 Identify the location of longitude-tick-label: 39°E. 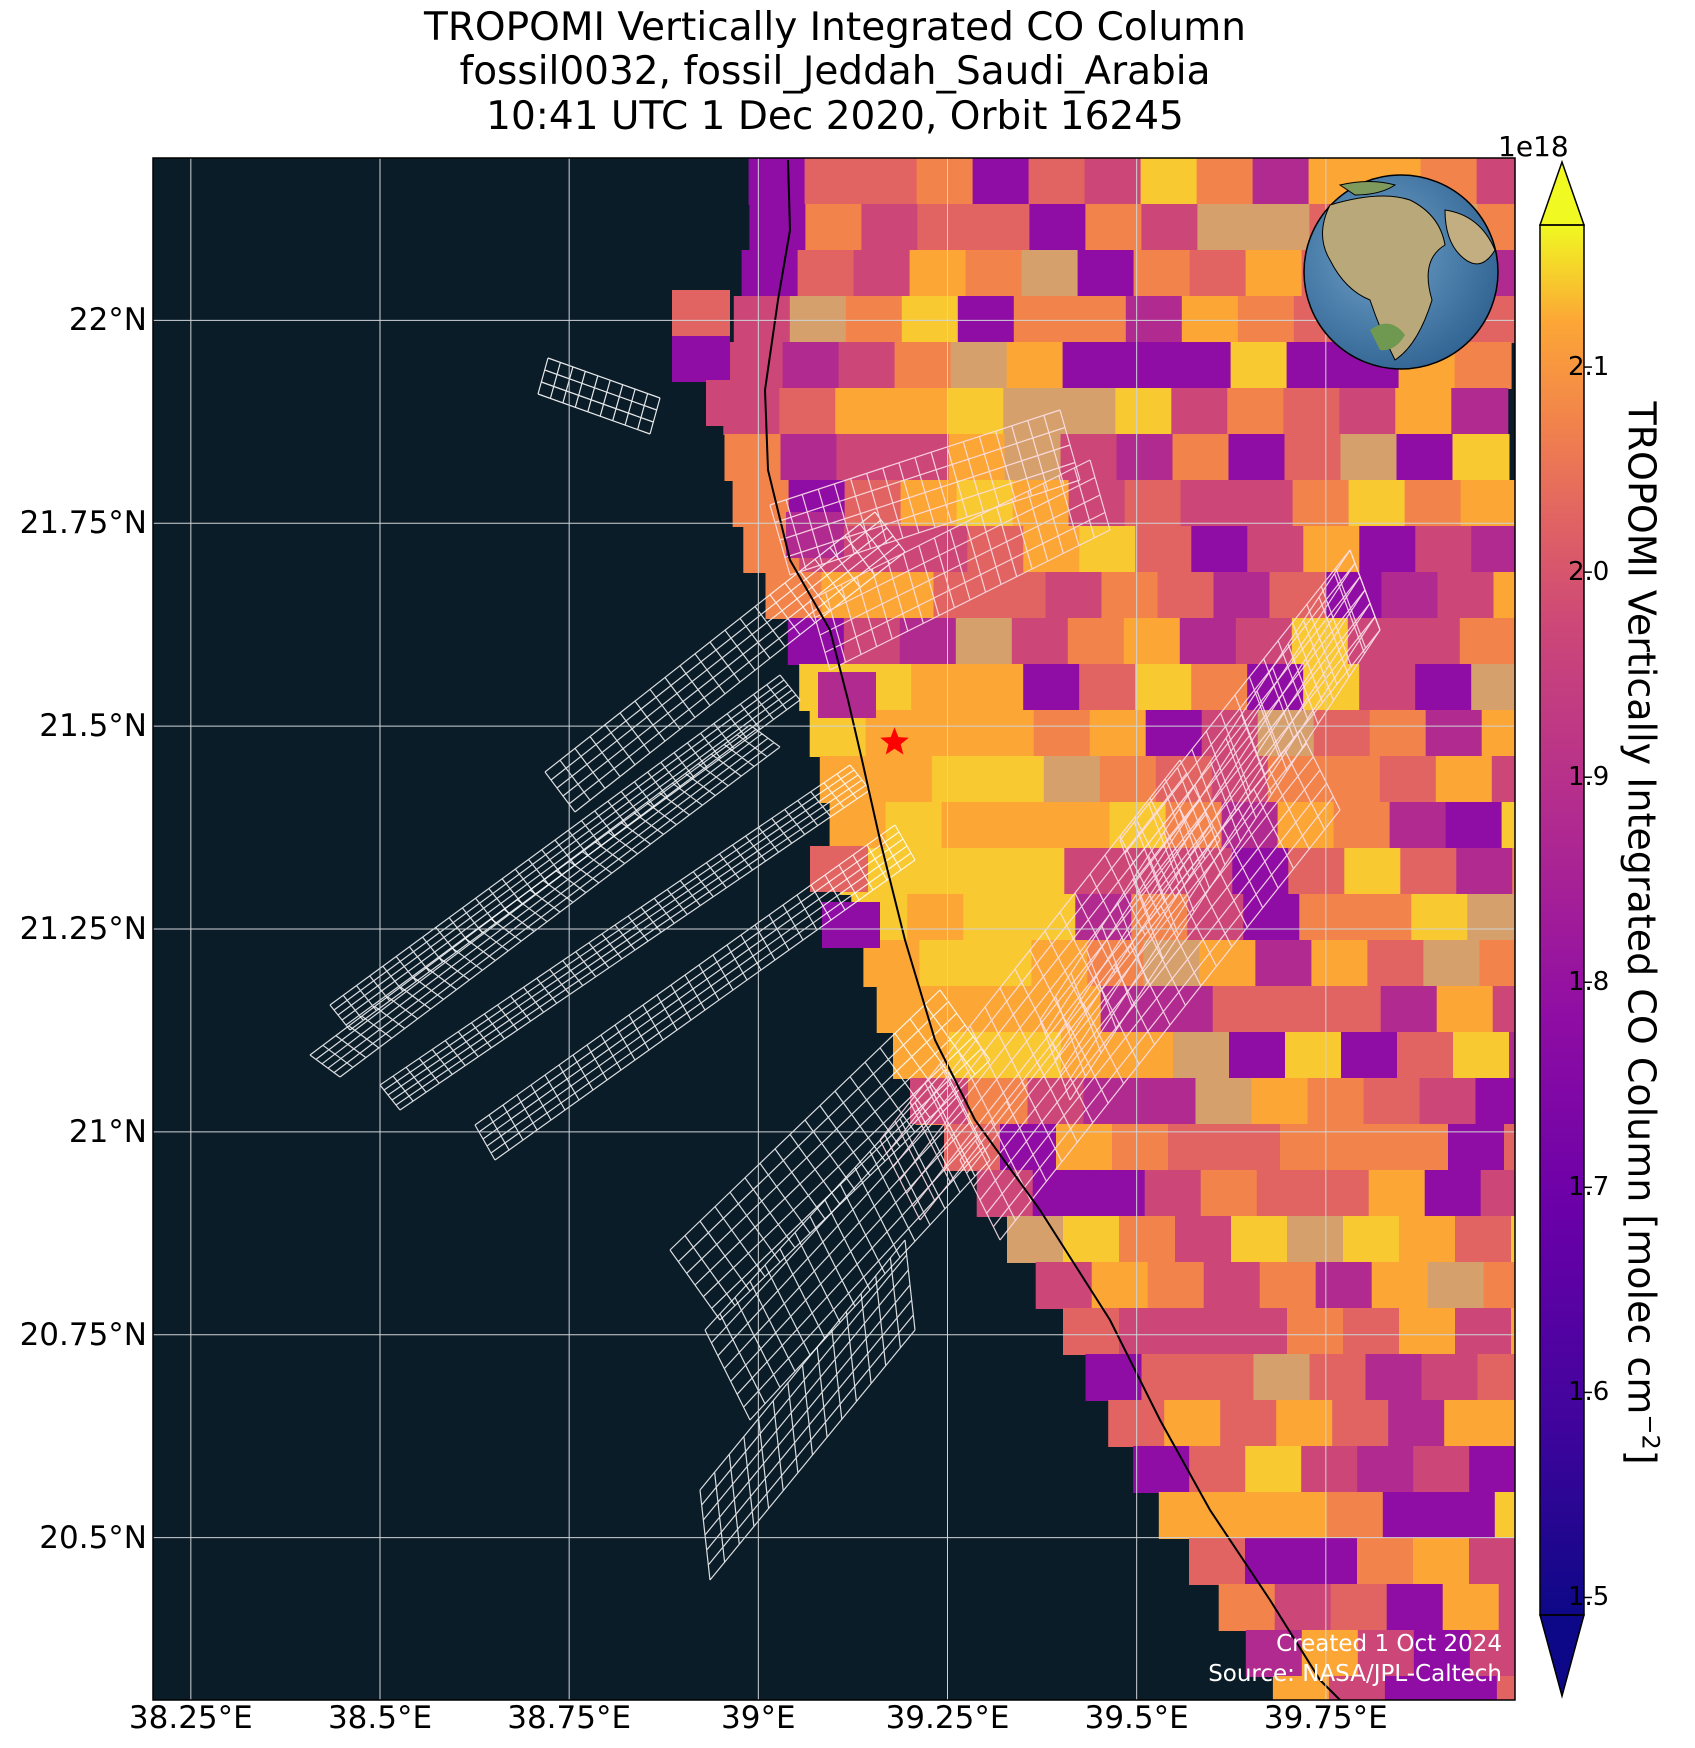
(758, 1718).